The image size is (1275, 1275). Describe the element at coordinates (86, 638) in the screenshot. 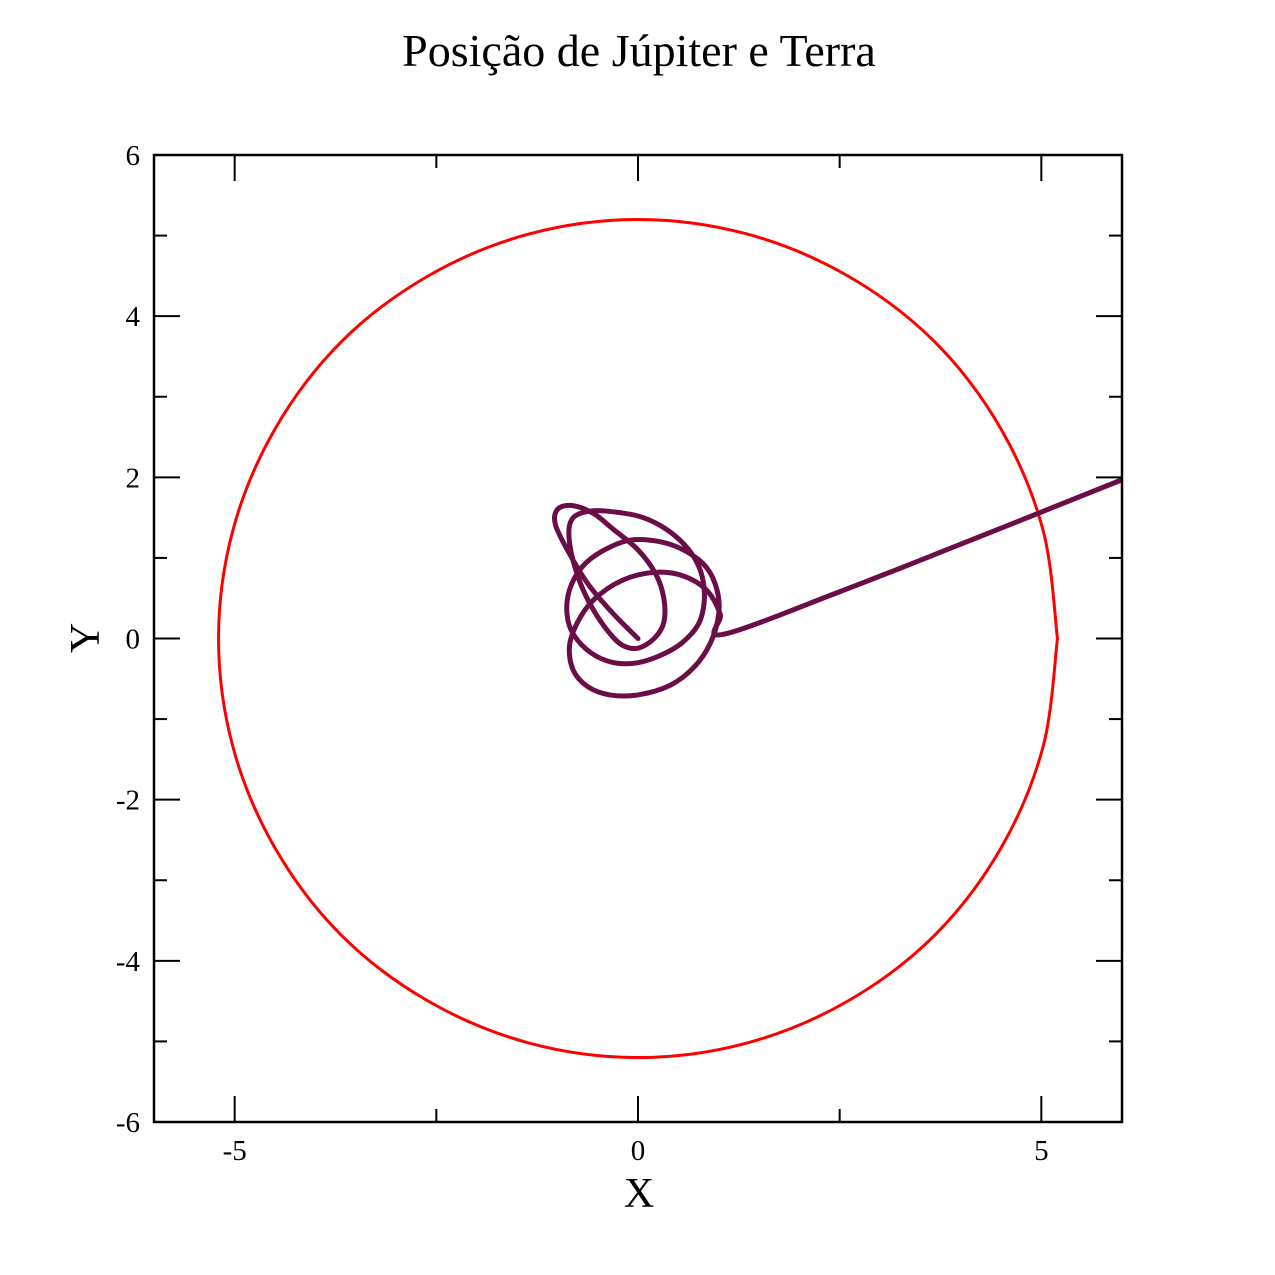

I see `y-axis-label: Y` at that location.